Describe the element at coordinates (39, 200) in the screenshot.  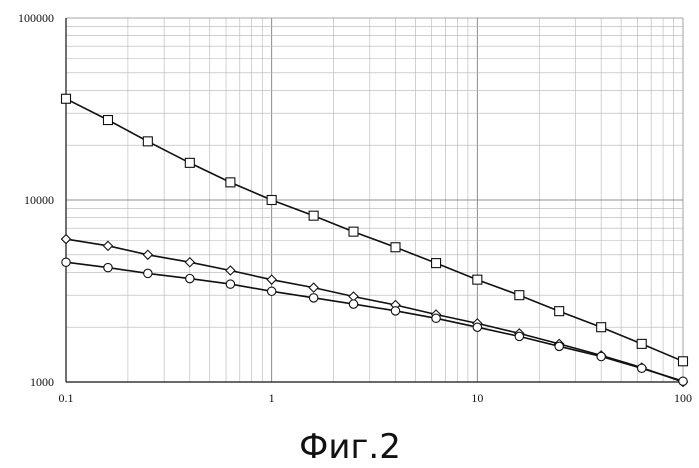
I see `y-tick-label: 10000` at that location.